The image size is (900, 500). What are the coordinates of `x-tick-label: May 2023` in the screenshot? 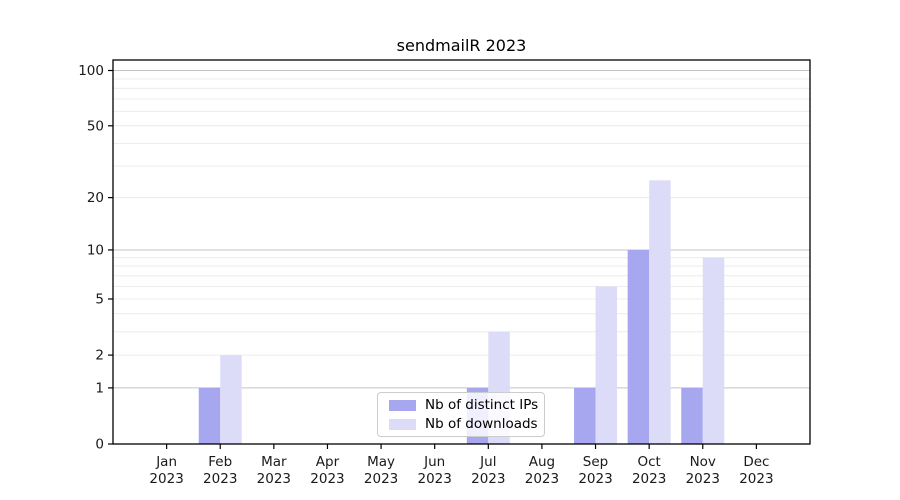 It's located at (381, 470).